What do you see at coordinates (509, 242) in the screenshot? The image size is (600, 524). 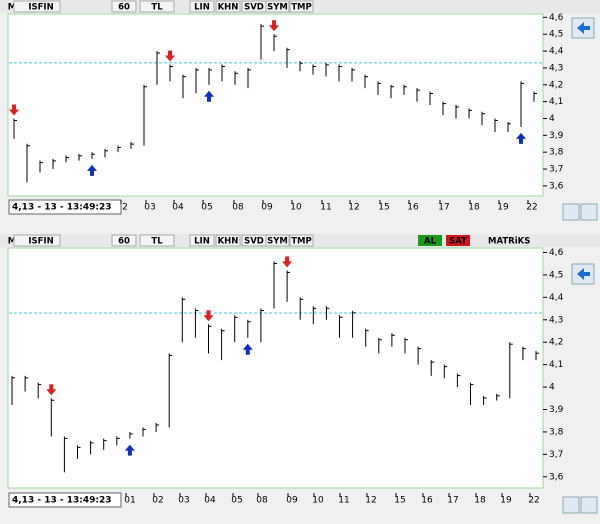 I see `brand: MATRiKS` at bounding box center [509, 242].